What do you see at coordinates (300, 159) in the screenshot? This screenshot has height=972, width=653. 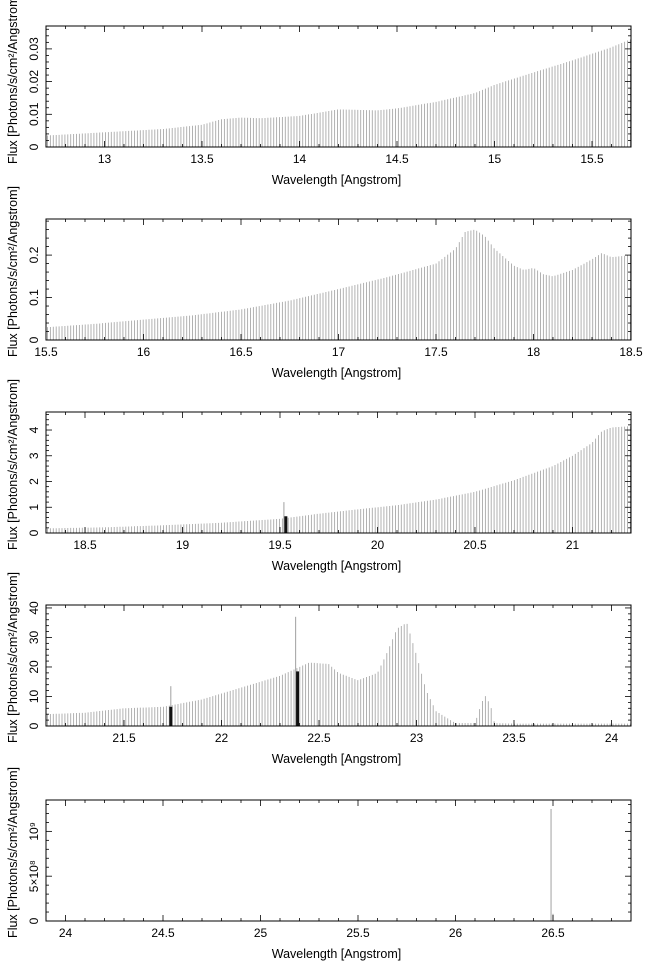 I see `x-tick-label: 14` at bounding box center [300, 159].